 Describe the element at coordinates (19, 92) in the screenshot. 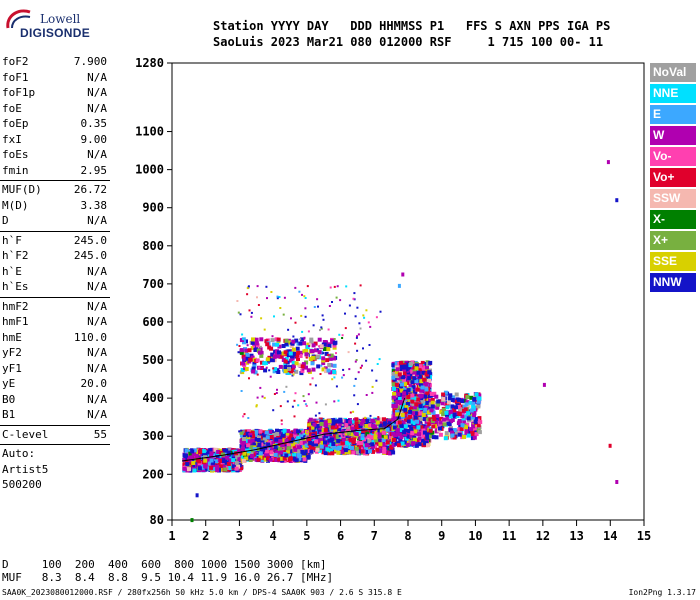

I see `param-name: foF1p` at that location.